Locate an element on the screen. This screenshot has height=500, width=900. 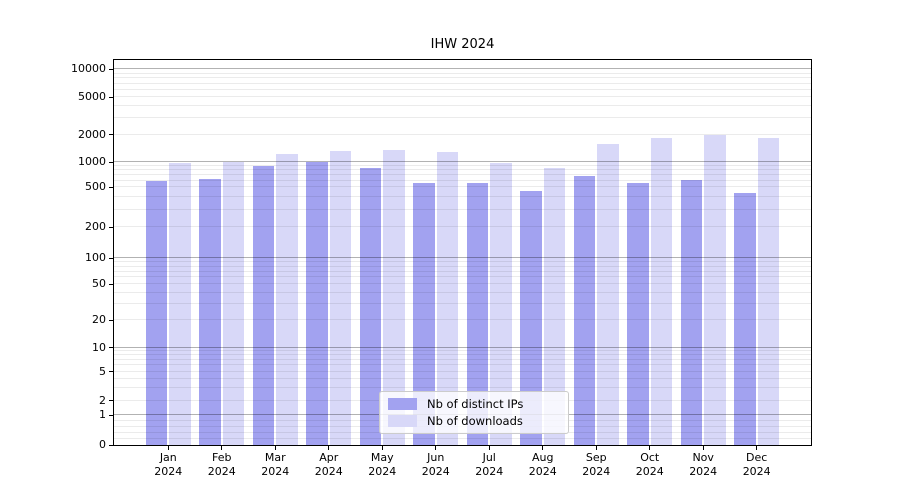
x-tick-label-nov: Nov 2024 is located at coordinates (703, 464).